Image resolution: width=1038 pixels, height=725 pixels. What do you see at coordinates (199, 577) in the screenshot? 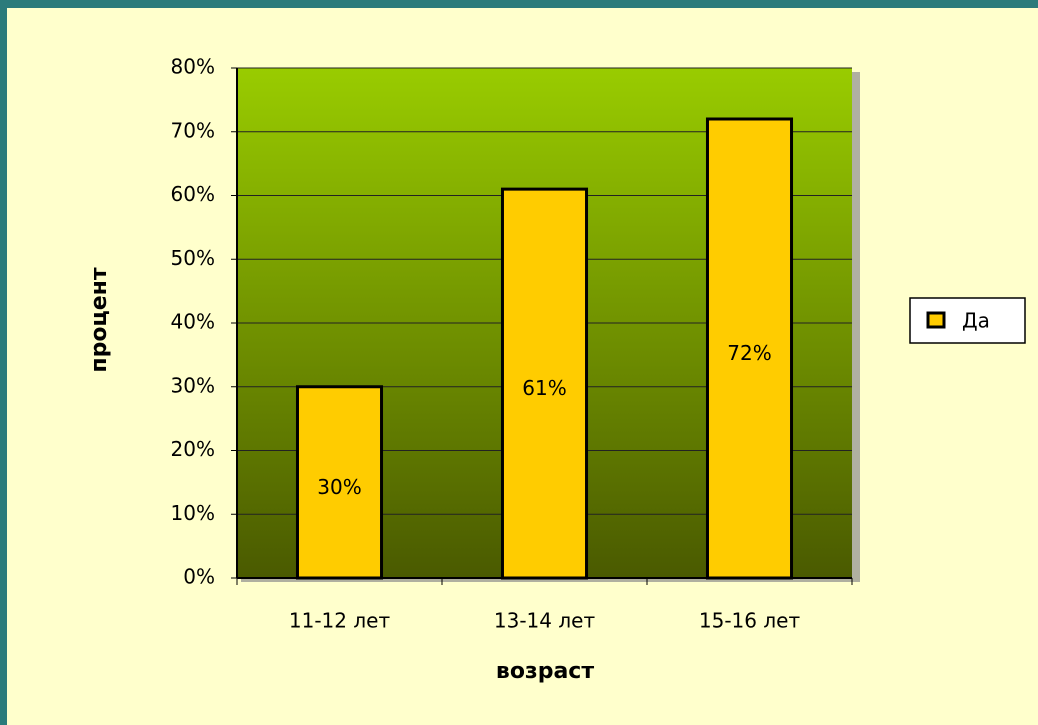
I see `y-tick-label: 0%` at bounding box center [199, 577].